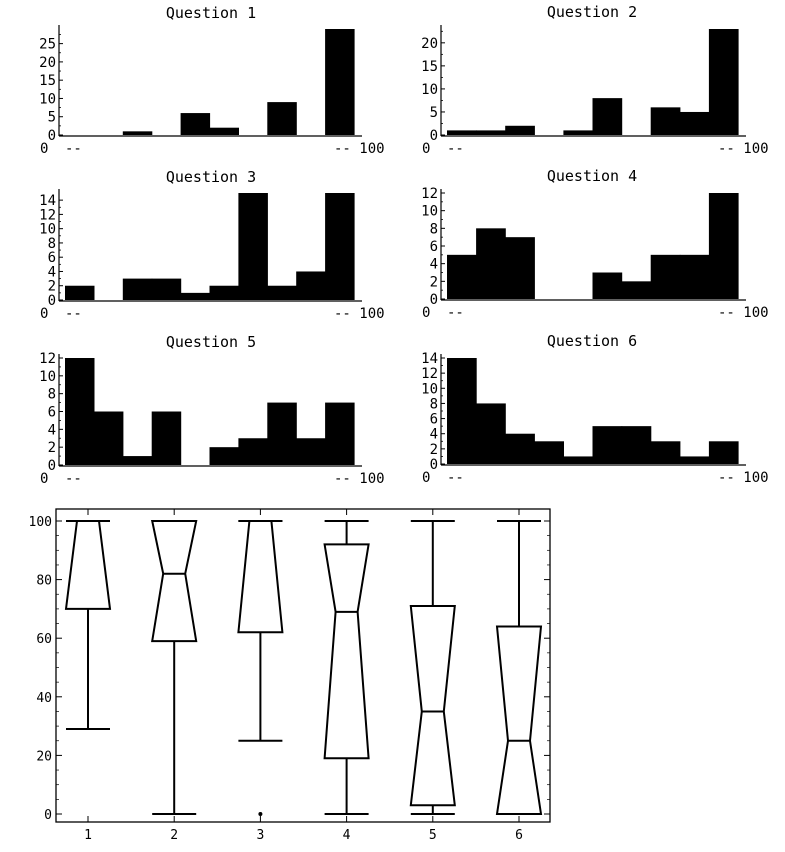 This screenshot has height=852, width=785. What do you see at coordinates (347, 835) in the screenshot?
I see `x-tick-label: 4` at bounding box center [347, 835].